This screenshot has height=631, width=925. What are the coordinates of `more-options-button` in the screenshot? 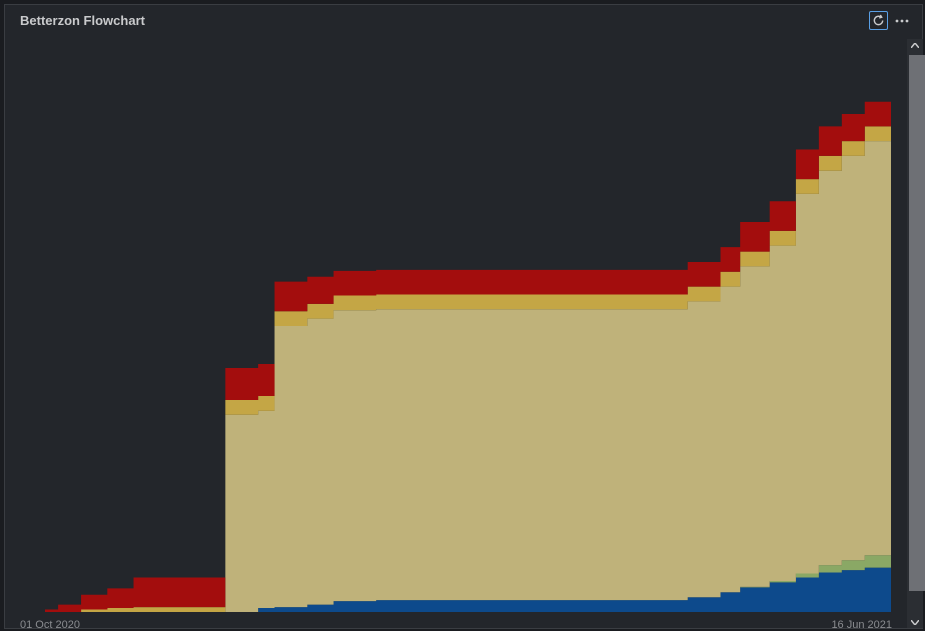 It's located at (902, 20).